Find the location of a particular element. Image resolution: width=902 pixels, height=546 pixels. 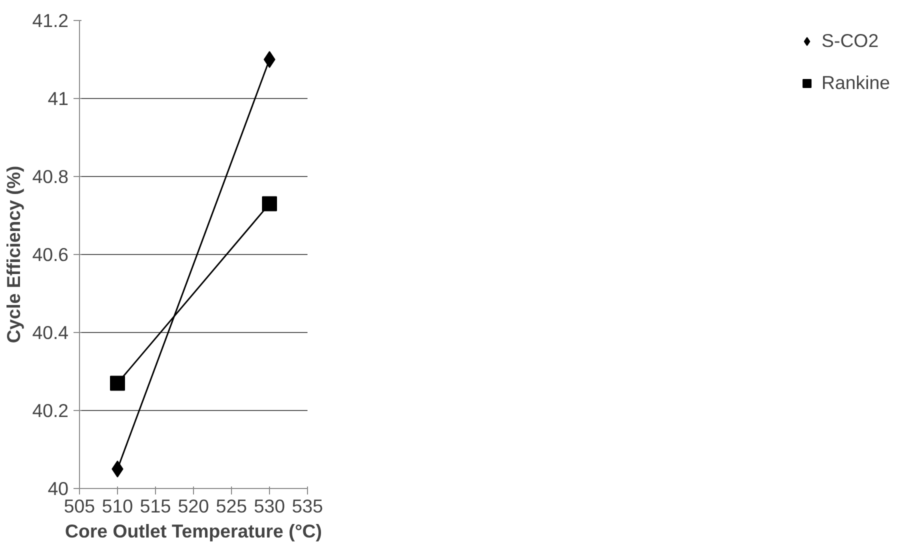

legend-label: Rankine is located at coordinates (856, 83).